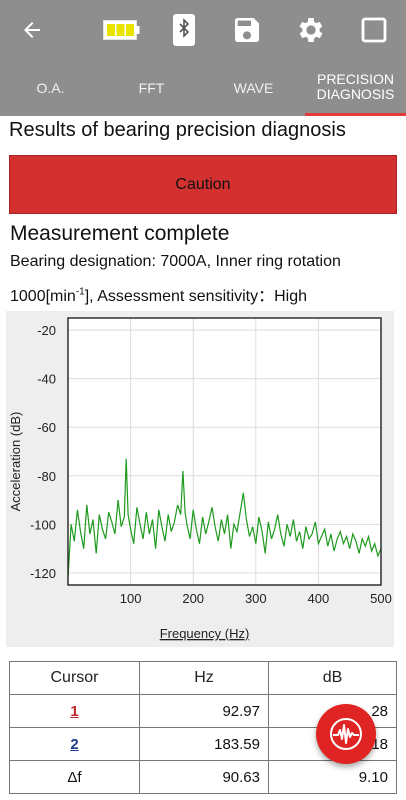 The width and height of the screenshot is (406, 800). I want to click on cursor-cell: Δf, so click(74, 777).